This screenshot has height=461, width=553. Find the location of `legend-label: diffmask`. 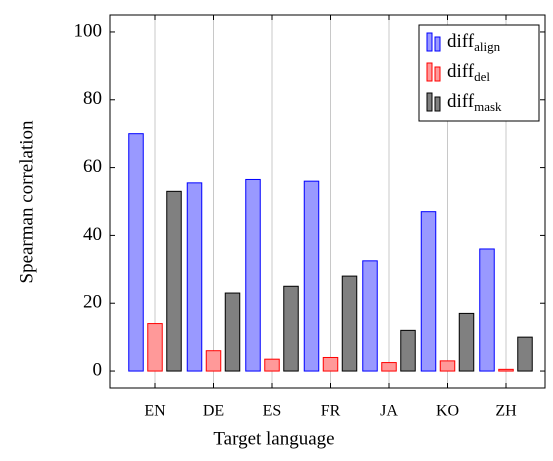

legend-label: diffmask is located at coordinates (474, 102).